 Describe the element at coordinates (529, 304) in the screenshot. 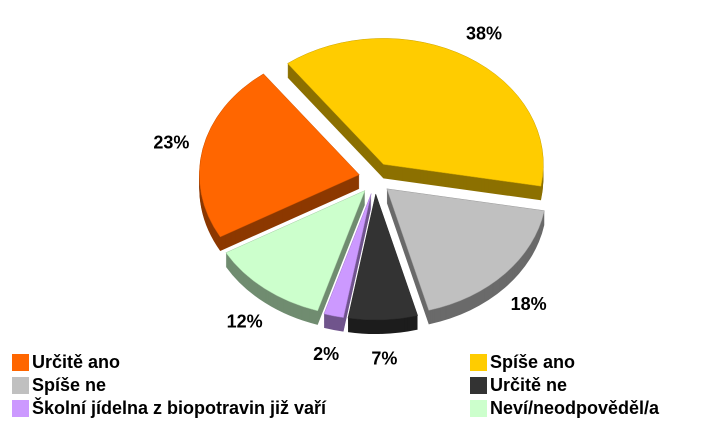

I see `data-label: 18%` at that location.